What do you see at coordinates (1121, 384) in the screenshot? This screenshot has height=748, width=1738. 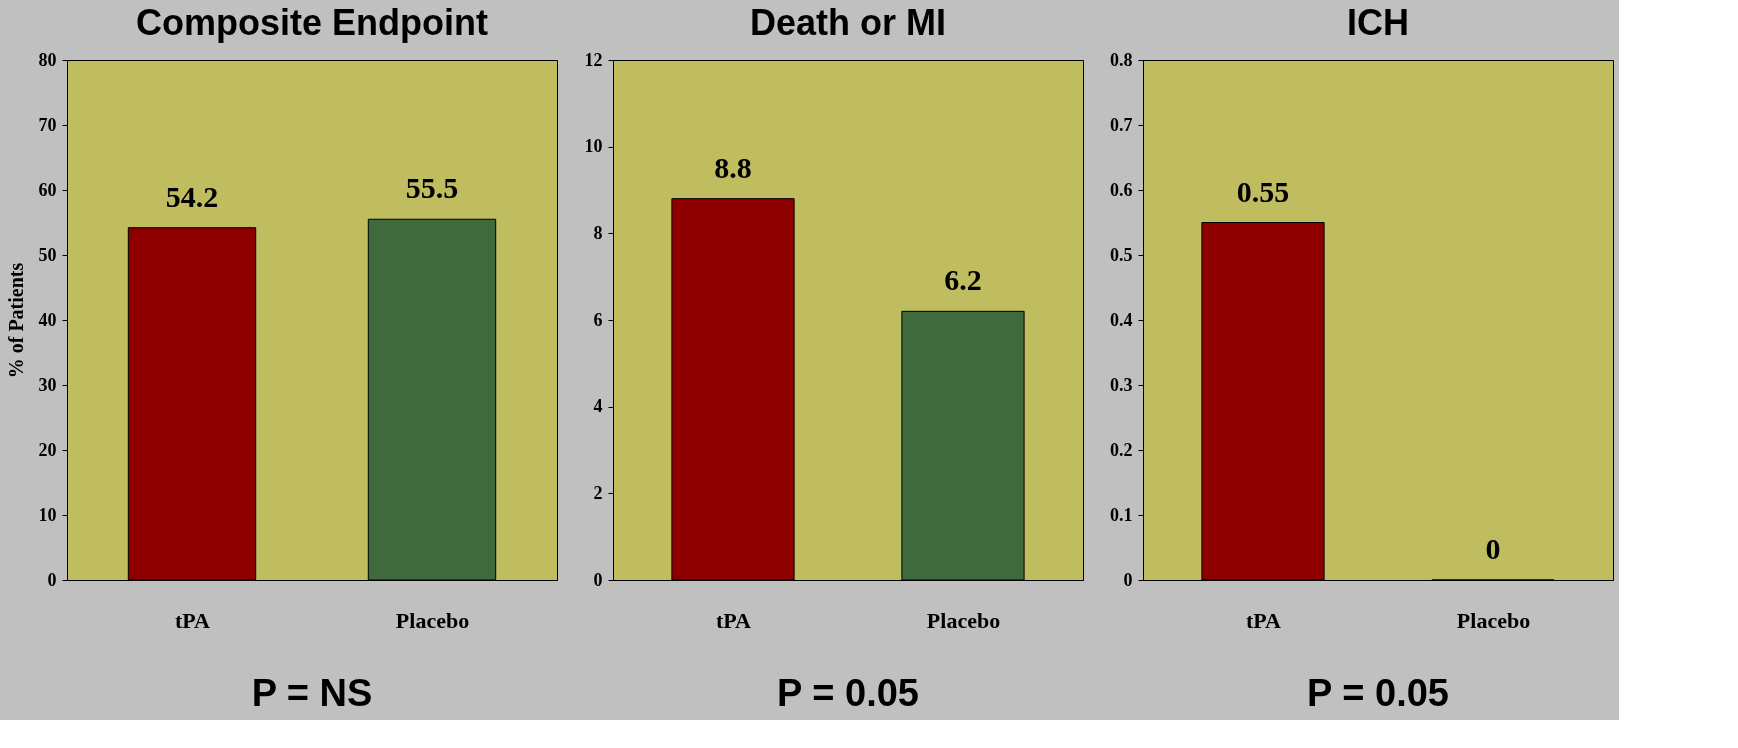 I see `y-tick-label: 0.3` at bounding box center [1121, 384].